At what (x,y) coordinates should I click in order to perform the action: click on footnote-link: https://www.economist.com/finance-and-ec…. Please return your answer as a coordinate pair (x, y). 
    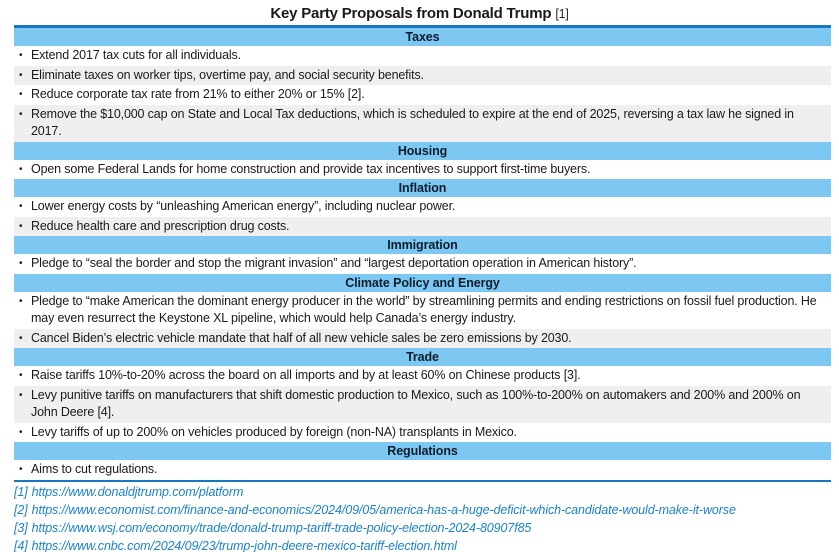
    Looking at the image, I should click on (383, 509).